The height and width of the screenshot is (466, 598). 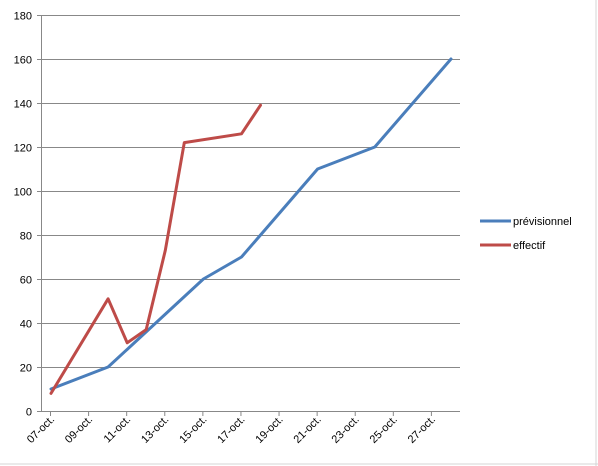 What do you see at coordinates (346, 430) in the screenshot?
I see `x-tick-label: 23-oct.` at bounding box center [346, 430].